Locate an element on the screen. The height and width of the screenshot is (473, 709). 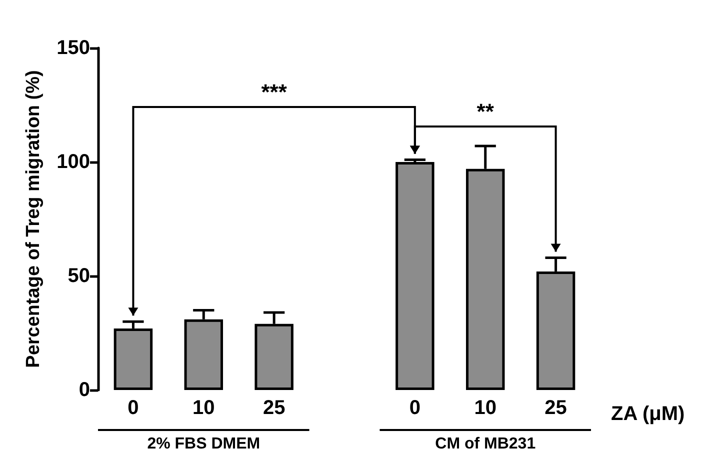
text: CM of MB231 is located at coordinates (485, 444).